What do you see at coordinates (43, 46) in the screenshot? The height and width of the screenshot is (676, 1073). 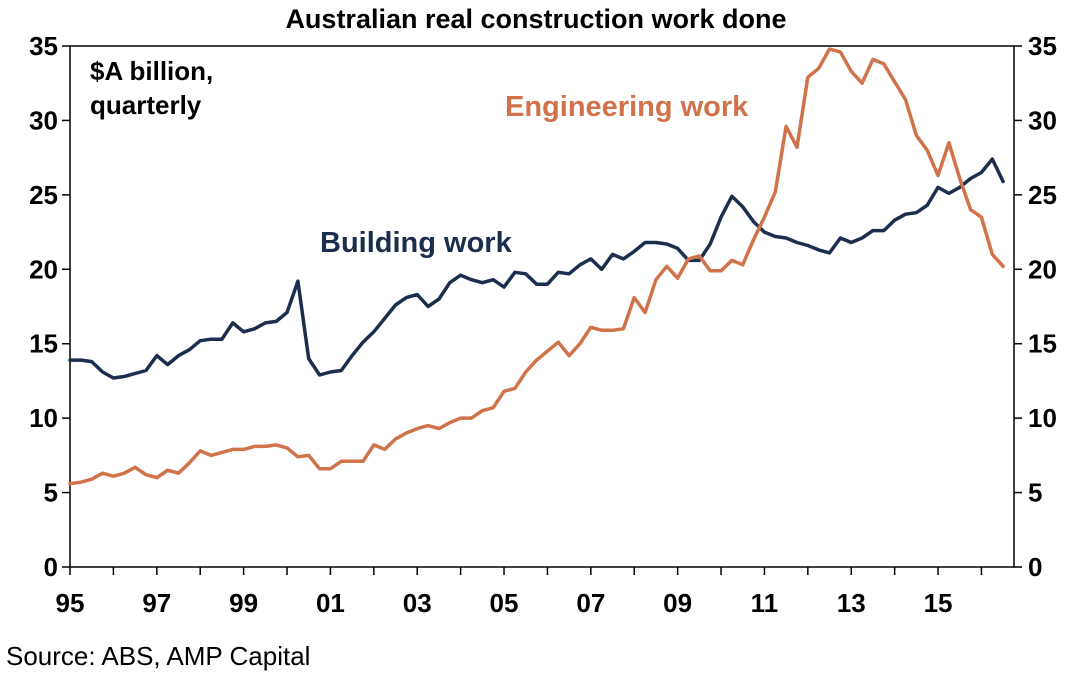 I see `y-tick-label-left: 35` at bounding box center [43, 46].